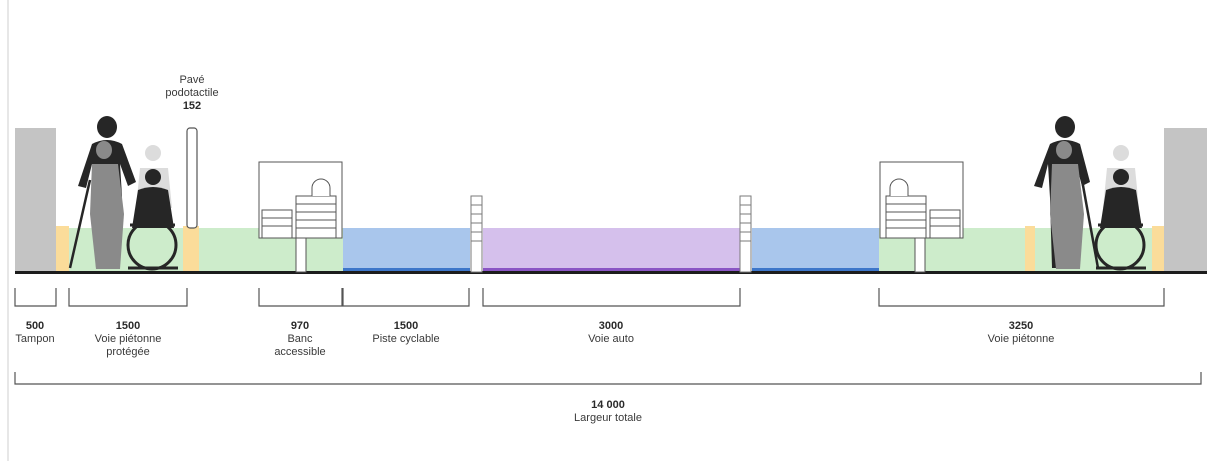  I want to click on text-tampon: Tampon, so click(35, 339).